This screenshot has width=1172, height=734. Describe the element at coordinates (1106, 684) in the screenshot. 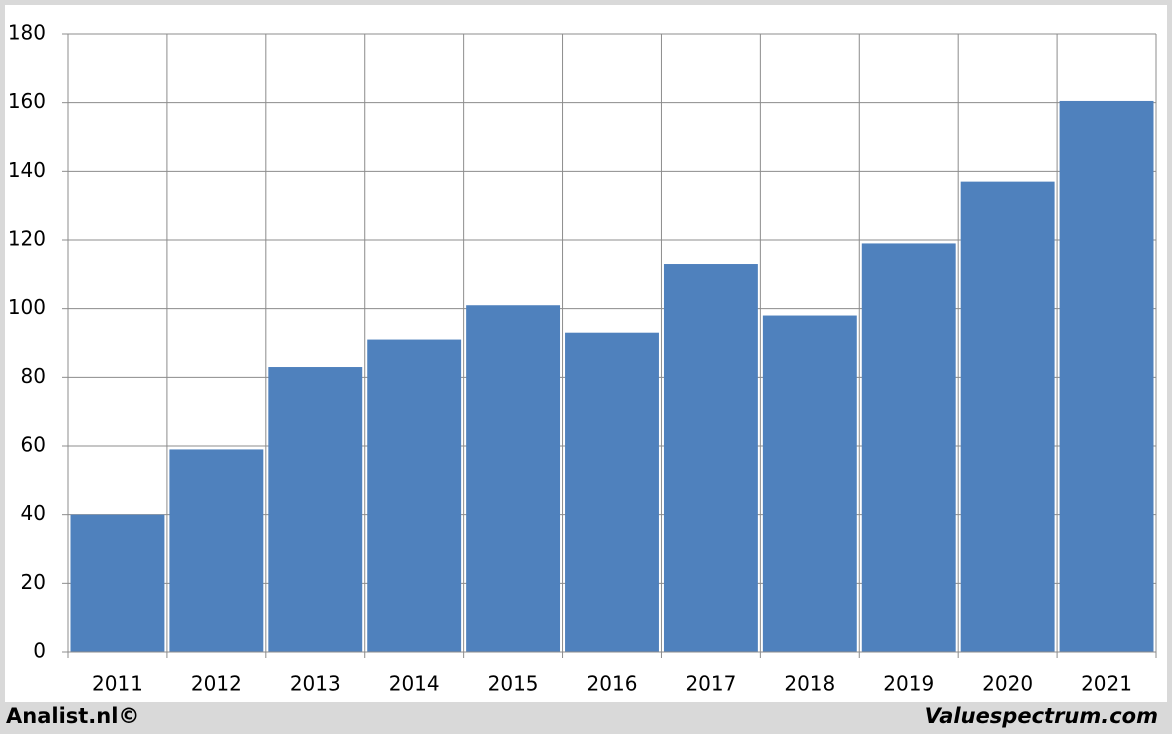

I see `x-tick-label: 2021` at that location.